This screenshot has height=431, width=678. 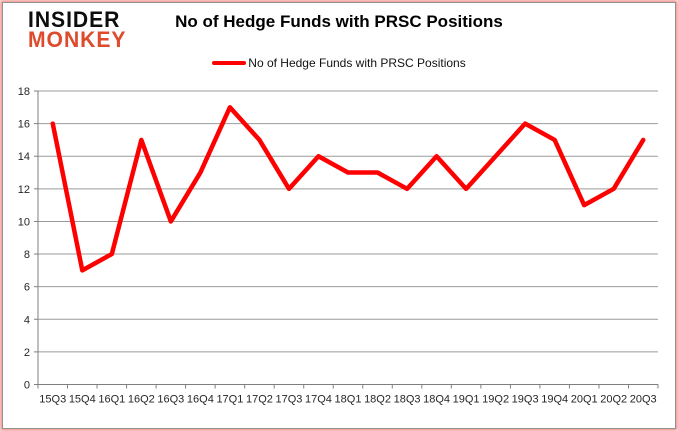 What do you see at coordinates (27, 255) in the screenshot?
I see `y-tick-label: 8` at bounding box center [27, 255].